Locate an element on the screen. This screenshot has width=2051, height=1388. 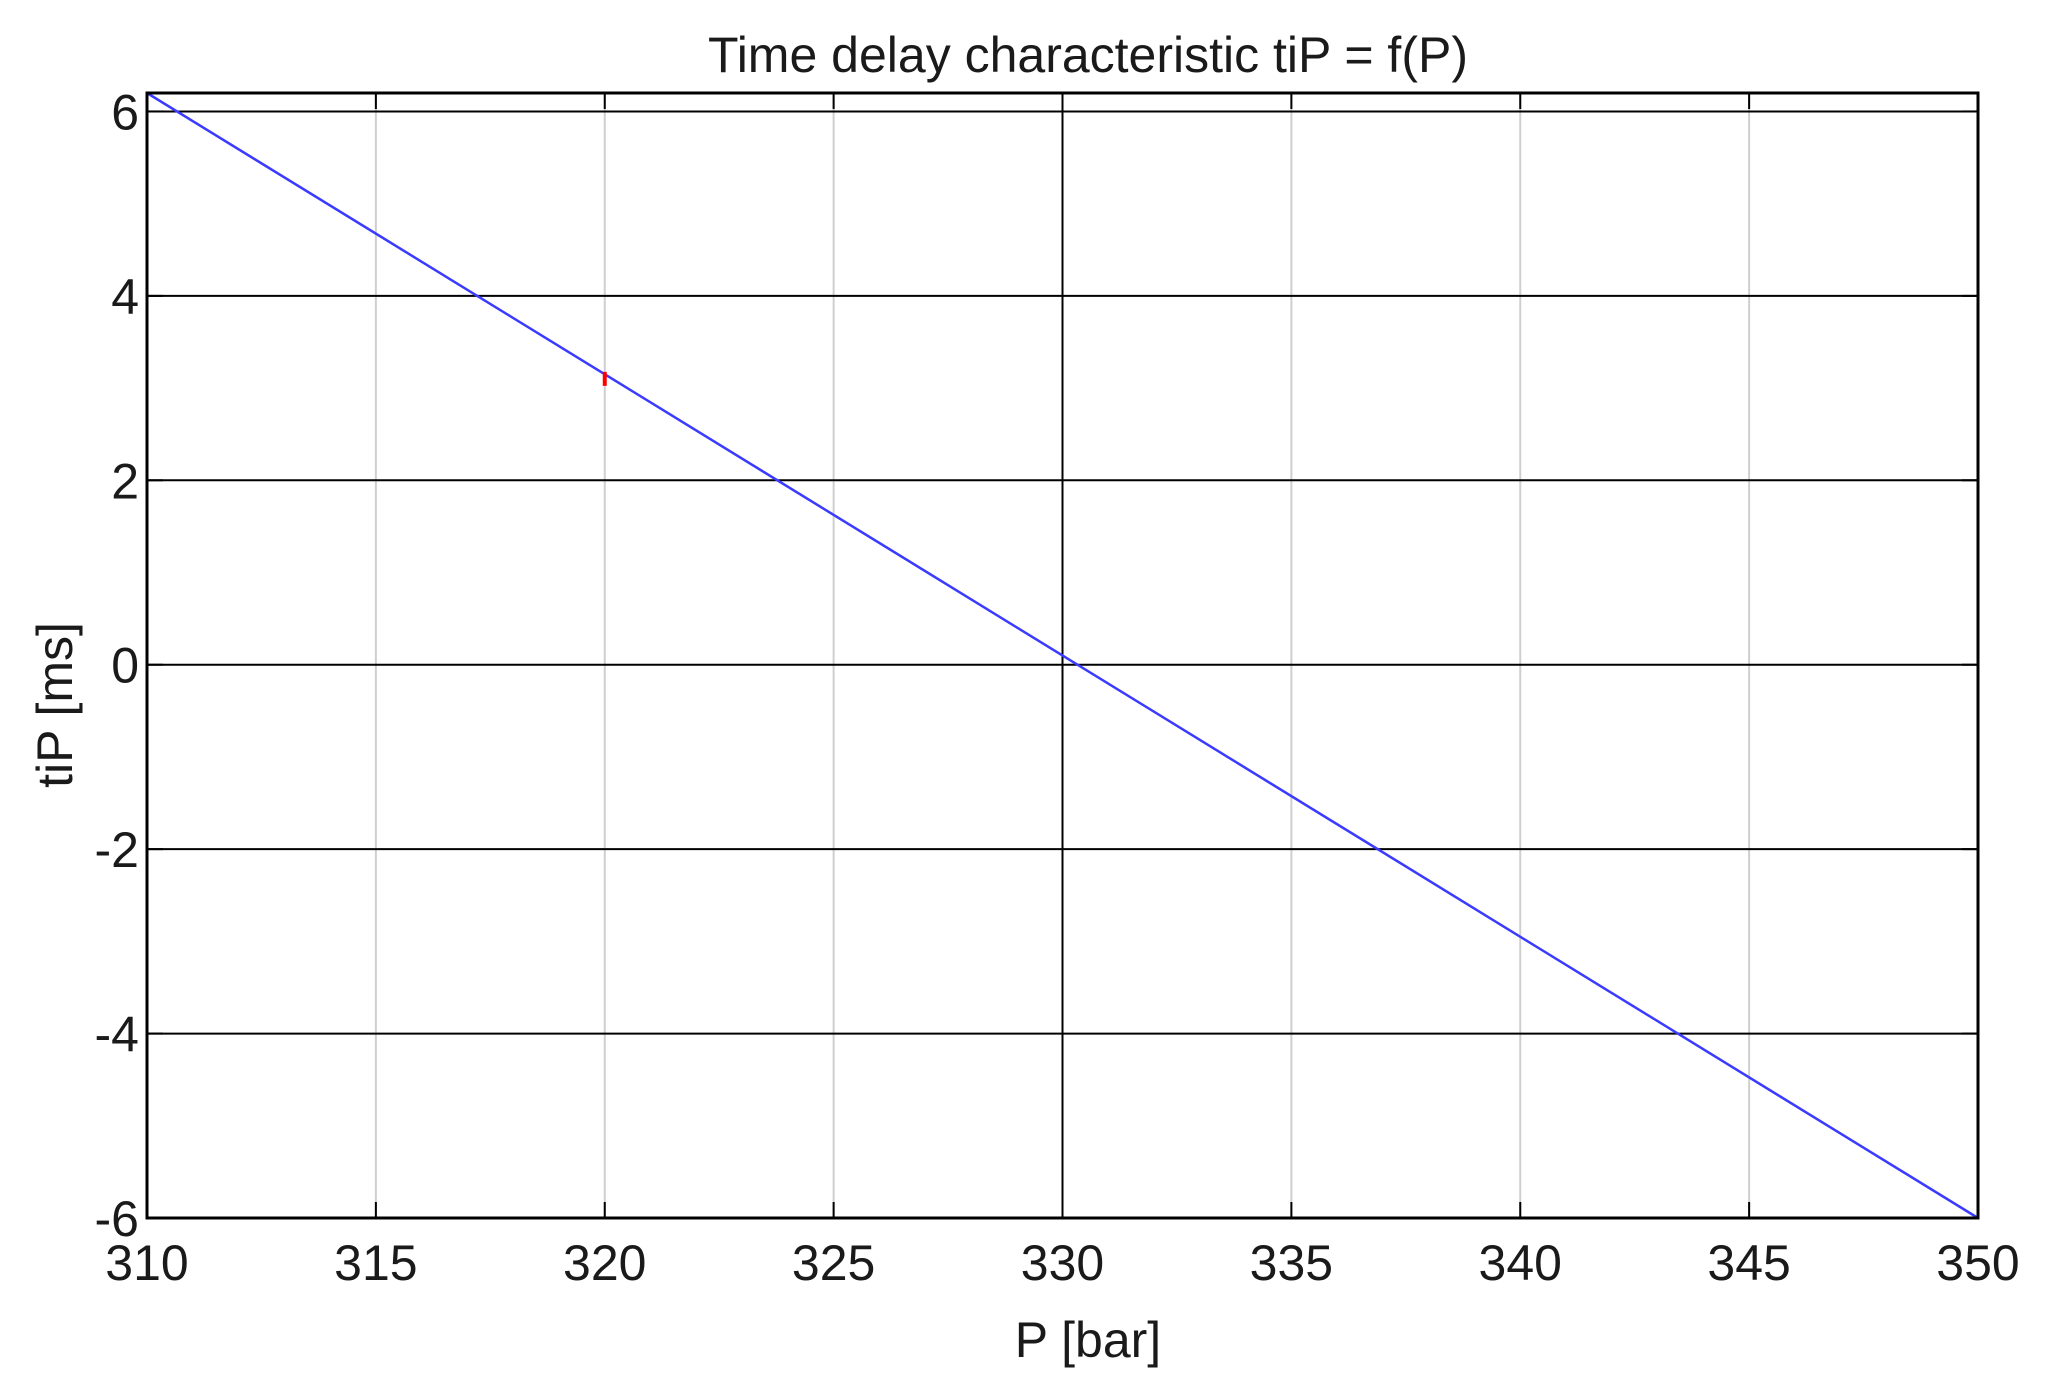
x-axis-label: P [bar] is located at coordinates (1088, 1340).